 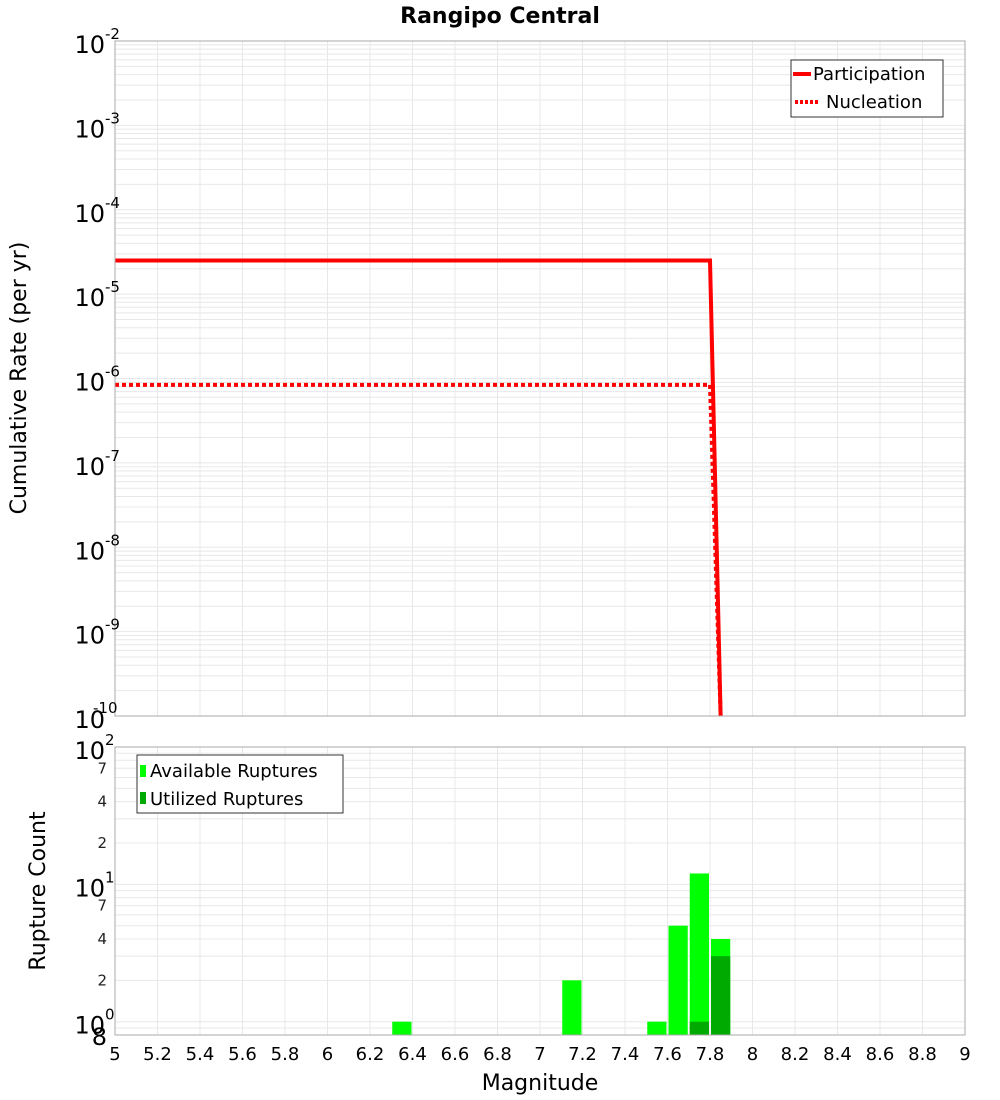 What do you see at coordinates (242, 1054) in the screenshot?
I see `x-tick-label: 5.6` at bounding box center [242, 1054].